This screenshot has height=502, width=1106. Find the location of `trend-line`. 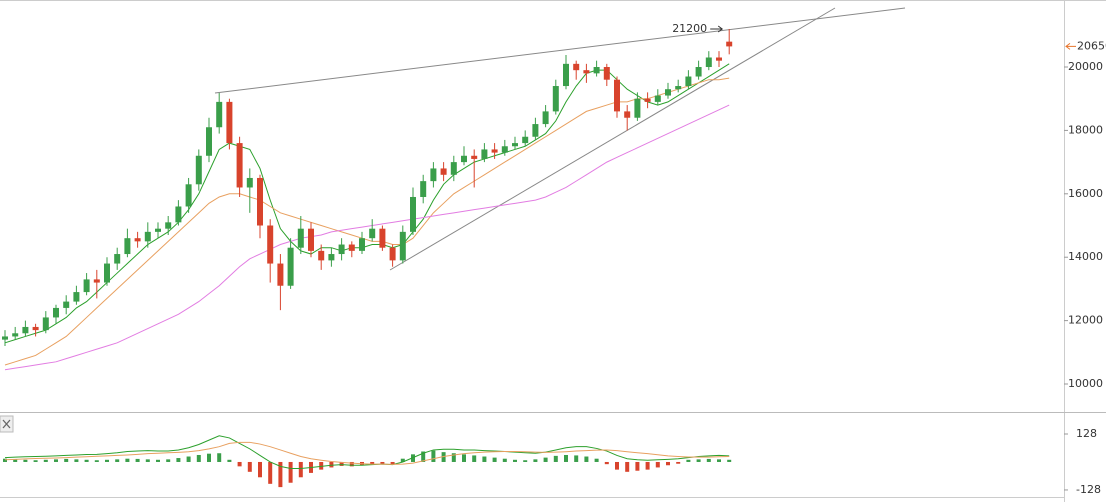

trend-line is located at coordinates (560, 50).